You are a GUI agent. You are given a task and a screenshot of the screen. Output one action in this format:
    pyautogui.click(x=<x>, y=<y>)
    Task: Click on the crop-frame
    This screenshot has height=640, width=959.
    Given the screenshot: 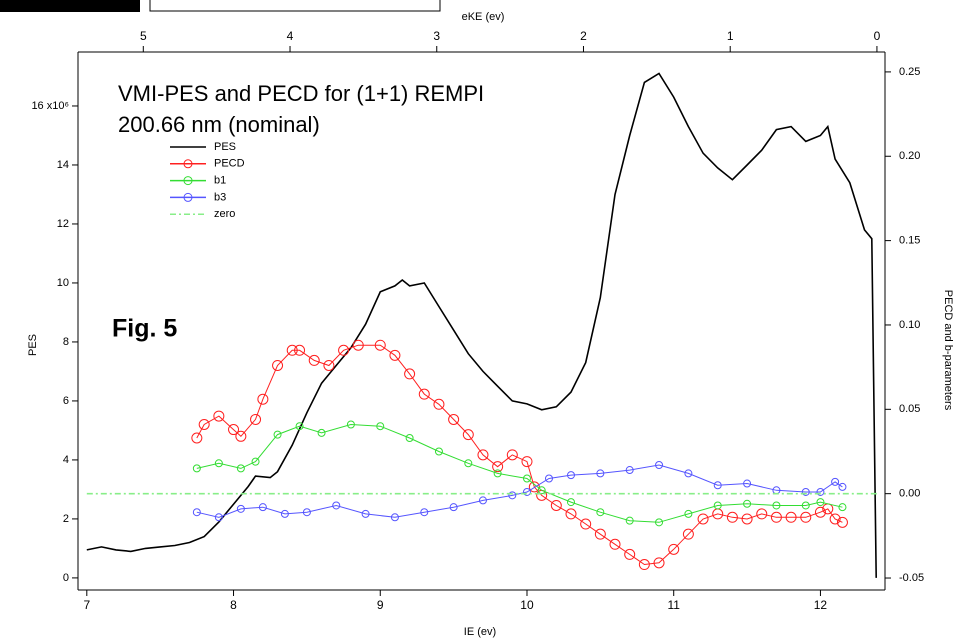 What is the action you would take?
    pyautogui.click(x=295, y=6)
    